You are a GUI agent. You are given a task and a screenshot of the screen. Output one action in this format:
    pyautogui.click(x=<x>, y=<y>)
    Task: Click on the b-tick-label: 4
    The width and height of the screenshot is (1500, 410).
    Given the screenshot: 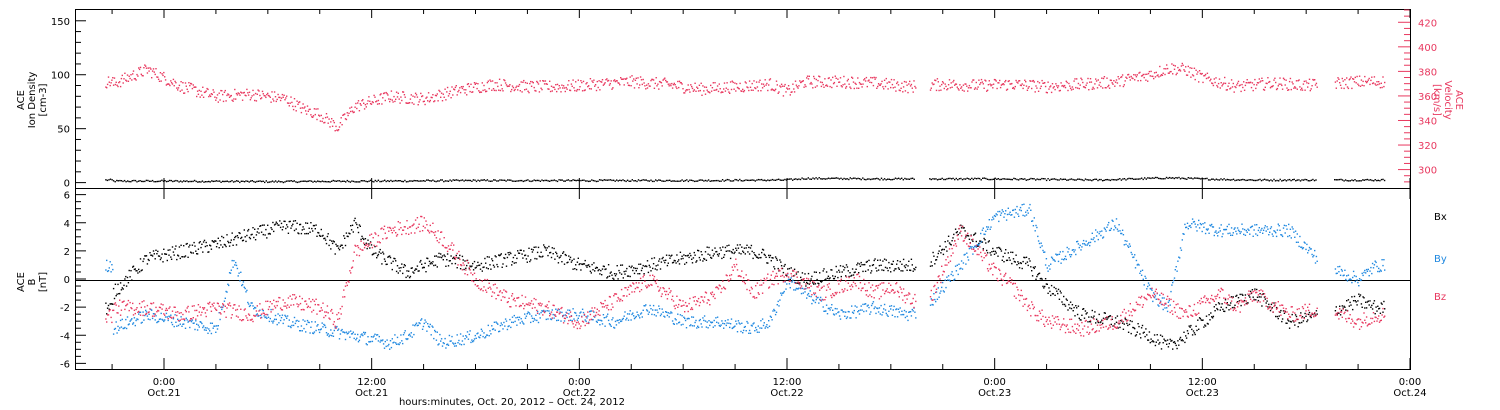 What is the action you would take?
    pyautogui.click(x=67, y=224)
    